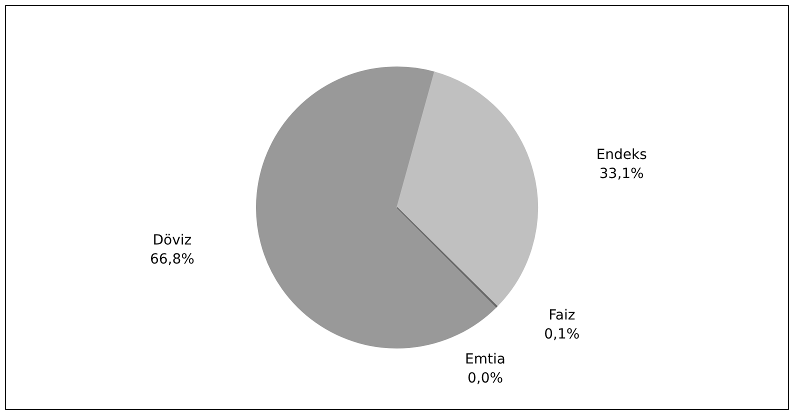  I want to click on text: 0,0%, so click(485, 378).